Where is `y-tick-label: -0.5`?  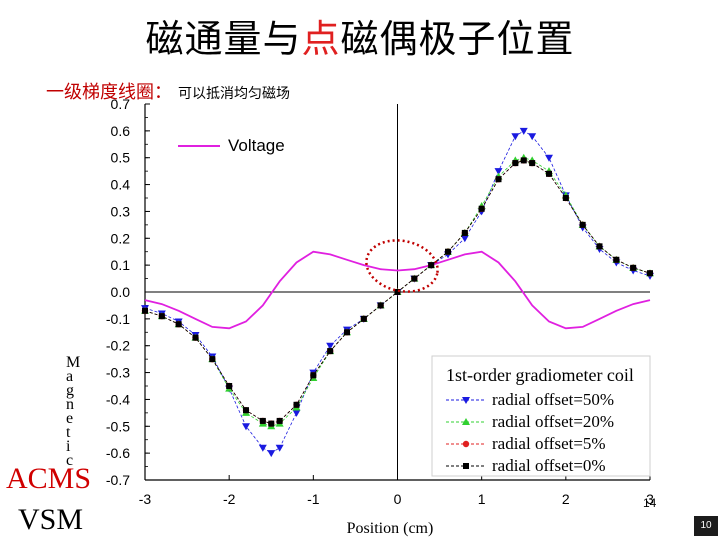
y-tick-label: -0.5 is located at coordinates (118, 426).